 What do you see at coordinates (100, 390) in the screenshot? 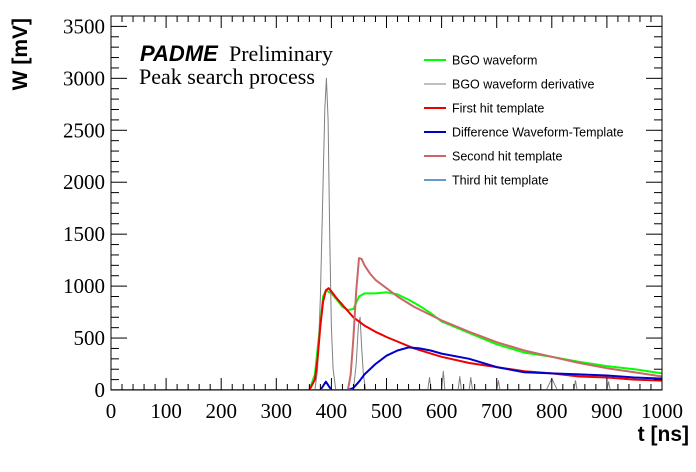
I see `y-tick-label: 0` at bounding box center [100, 390].